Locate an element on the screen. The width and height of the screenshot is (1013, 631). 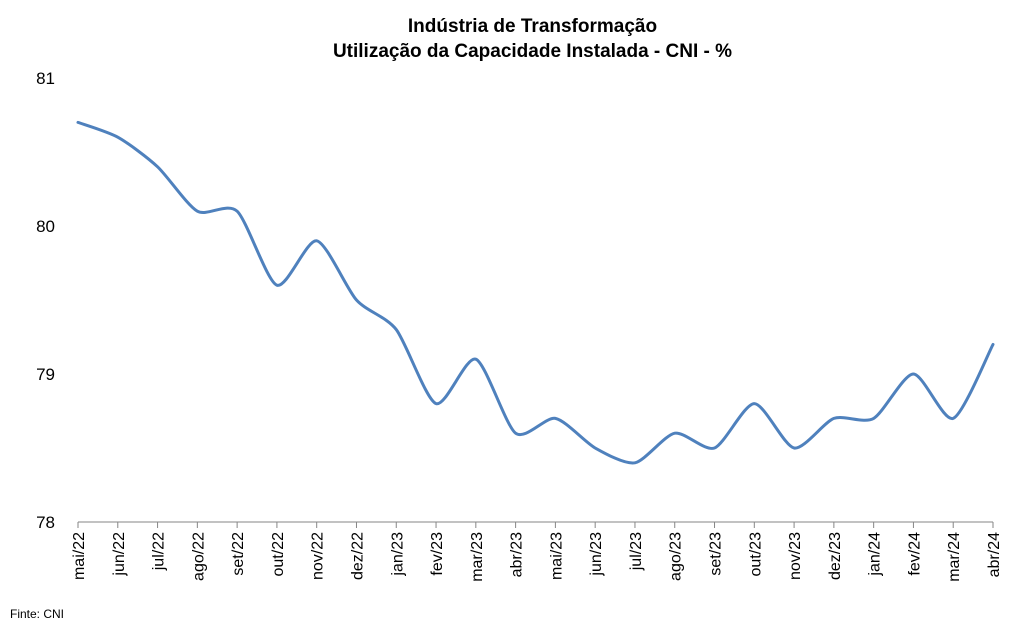
x-tick-label: out/22 is located at coordinates (278, 554).